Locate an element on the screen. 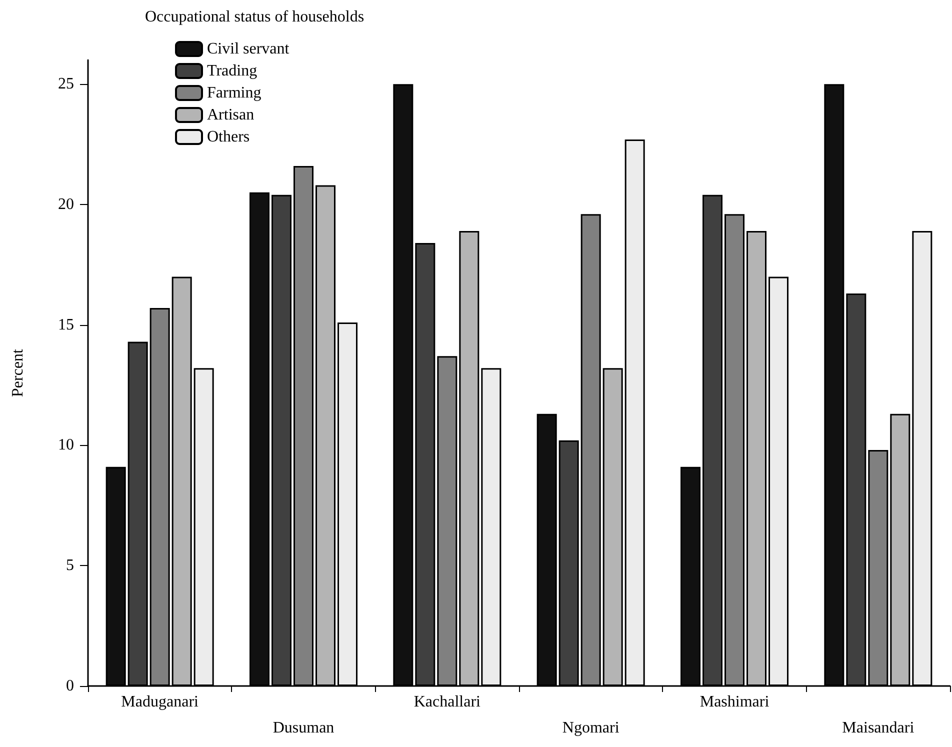 The width and height of the screenshot is (952, 747). y-tick-label: 0 is located at coordinates (70, 686).